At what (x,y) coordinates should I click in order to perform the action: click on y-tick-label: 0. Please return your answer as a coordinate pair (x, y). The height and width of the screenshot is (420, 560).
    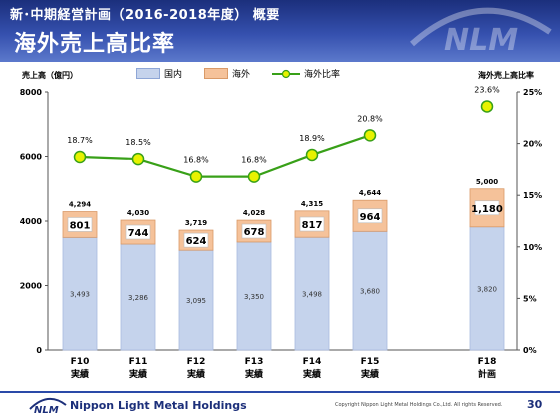
    Looking at the image, I should click on (39, 350).